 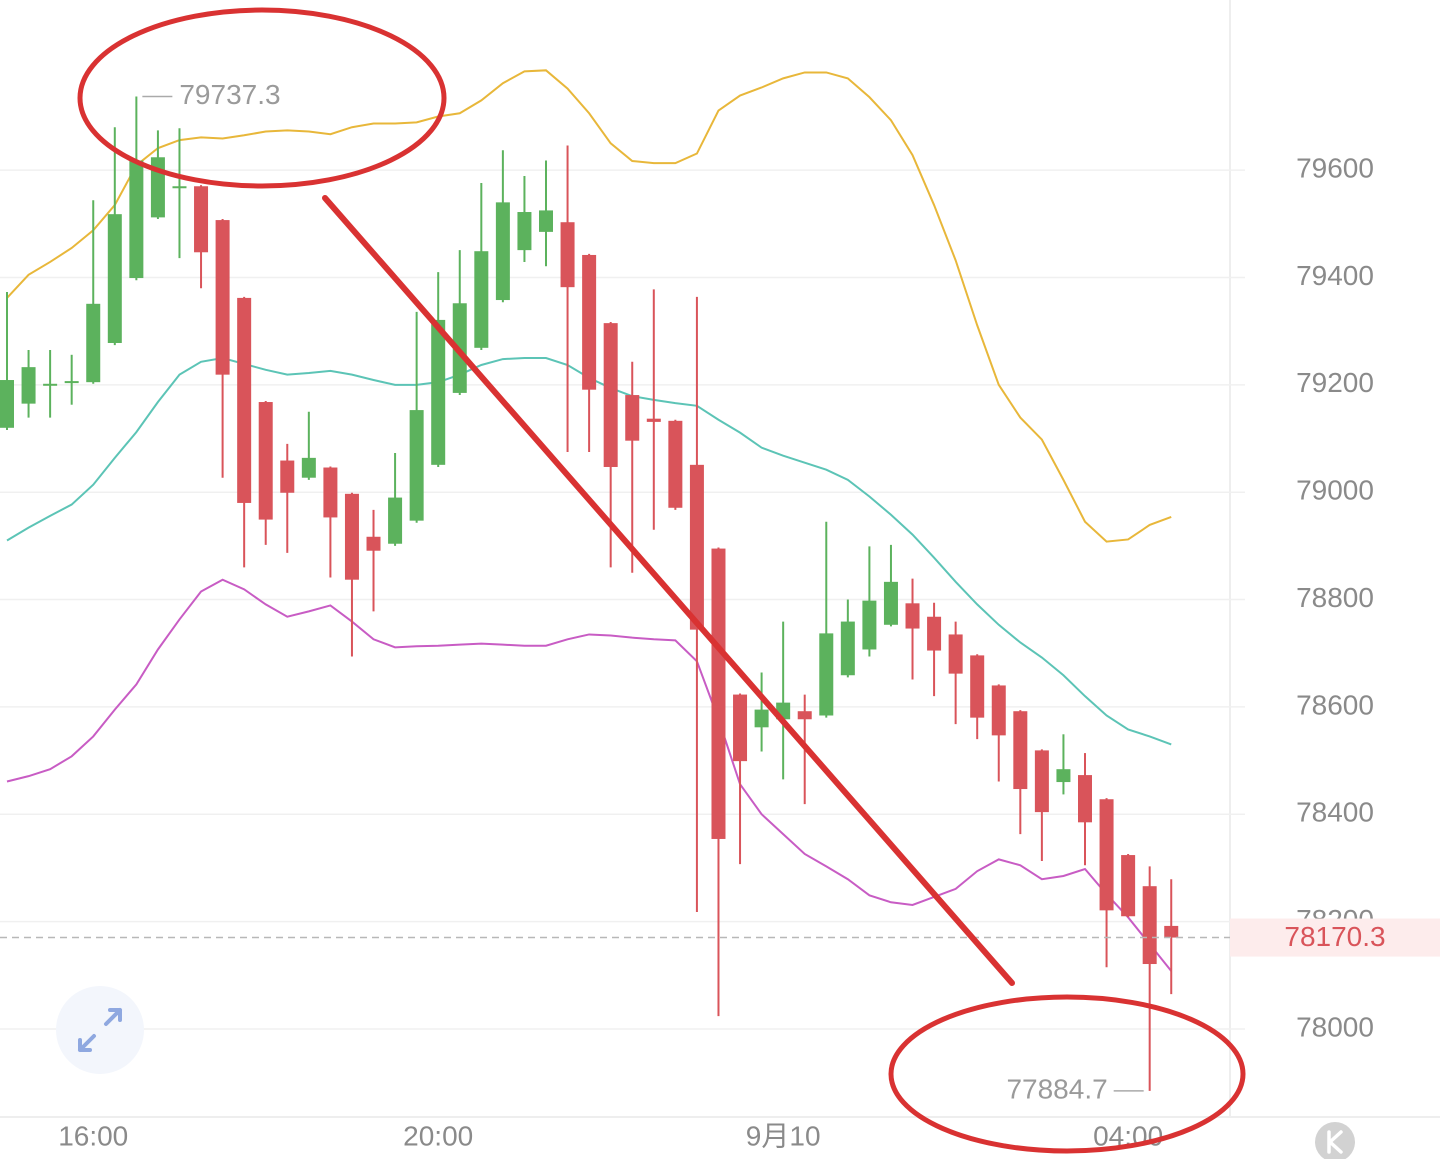 What do you see at coordinates (783, 1135) in the screenshot?
I see `x-tick-label: 9月10` at bounding box center [783, 1135].